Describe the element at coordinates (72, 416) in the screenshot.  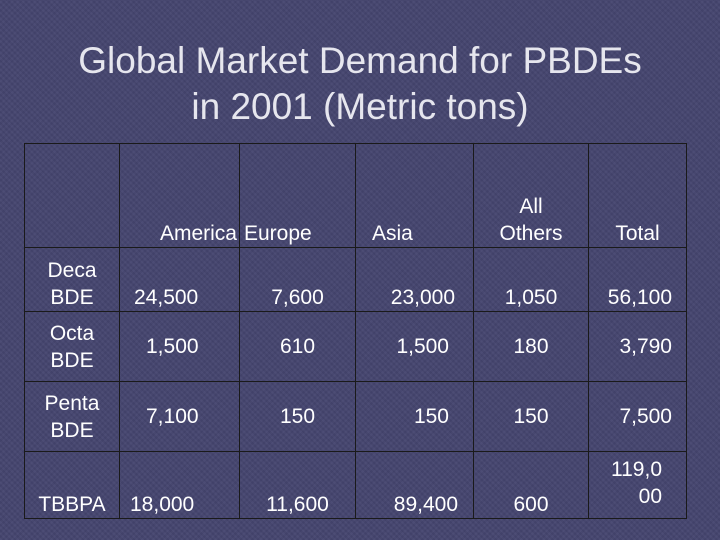
I see `row-label-penta-bde: Penta BDE` at that location.